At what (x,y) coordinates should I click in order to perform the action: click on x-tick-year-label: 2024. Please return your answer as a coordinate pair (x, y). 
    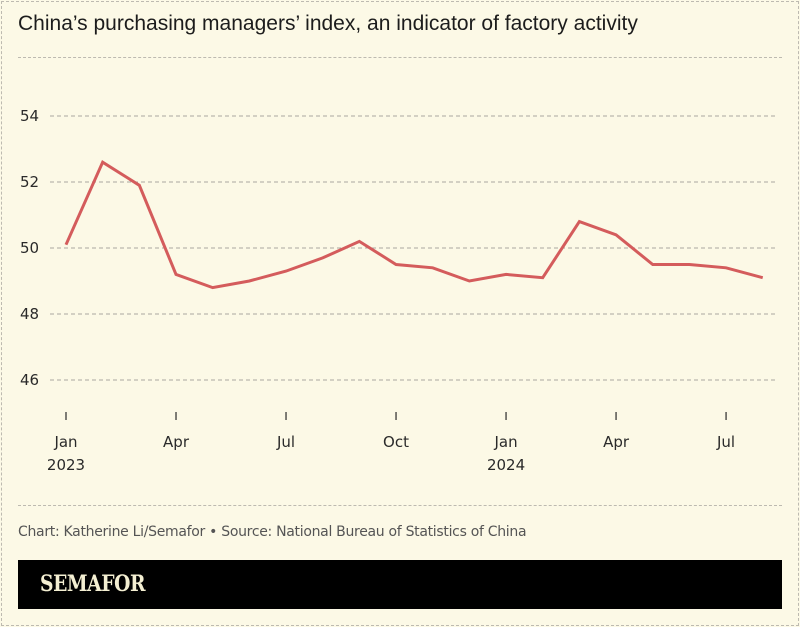
    Looking at the image, I should click on (506, 465).